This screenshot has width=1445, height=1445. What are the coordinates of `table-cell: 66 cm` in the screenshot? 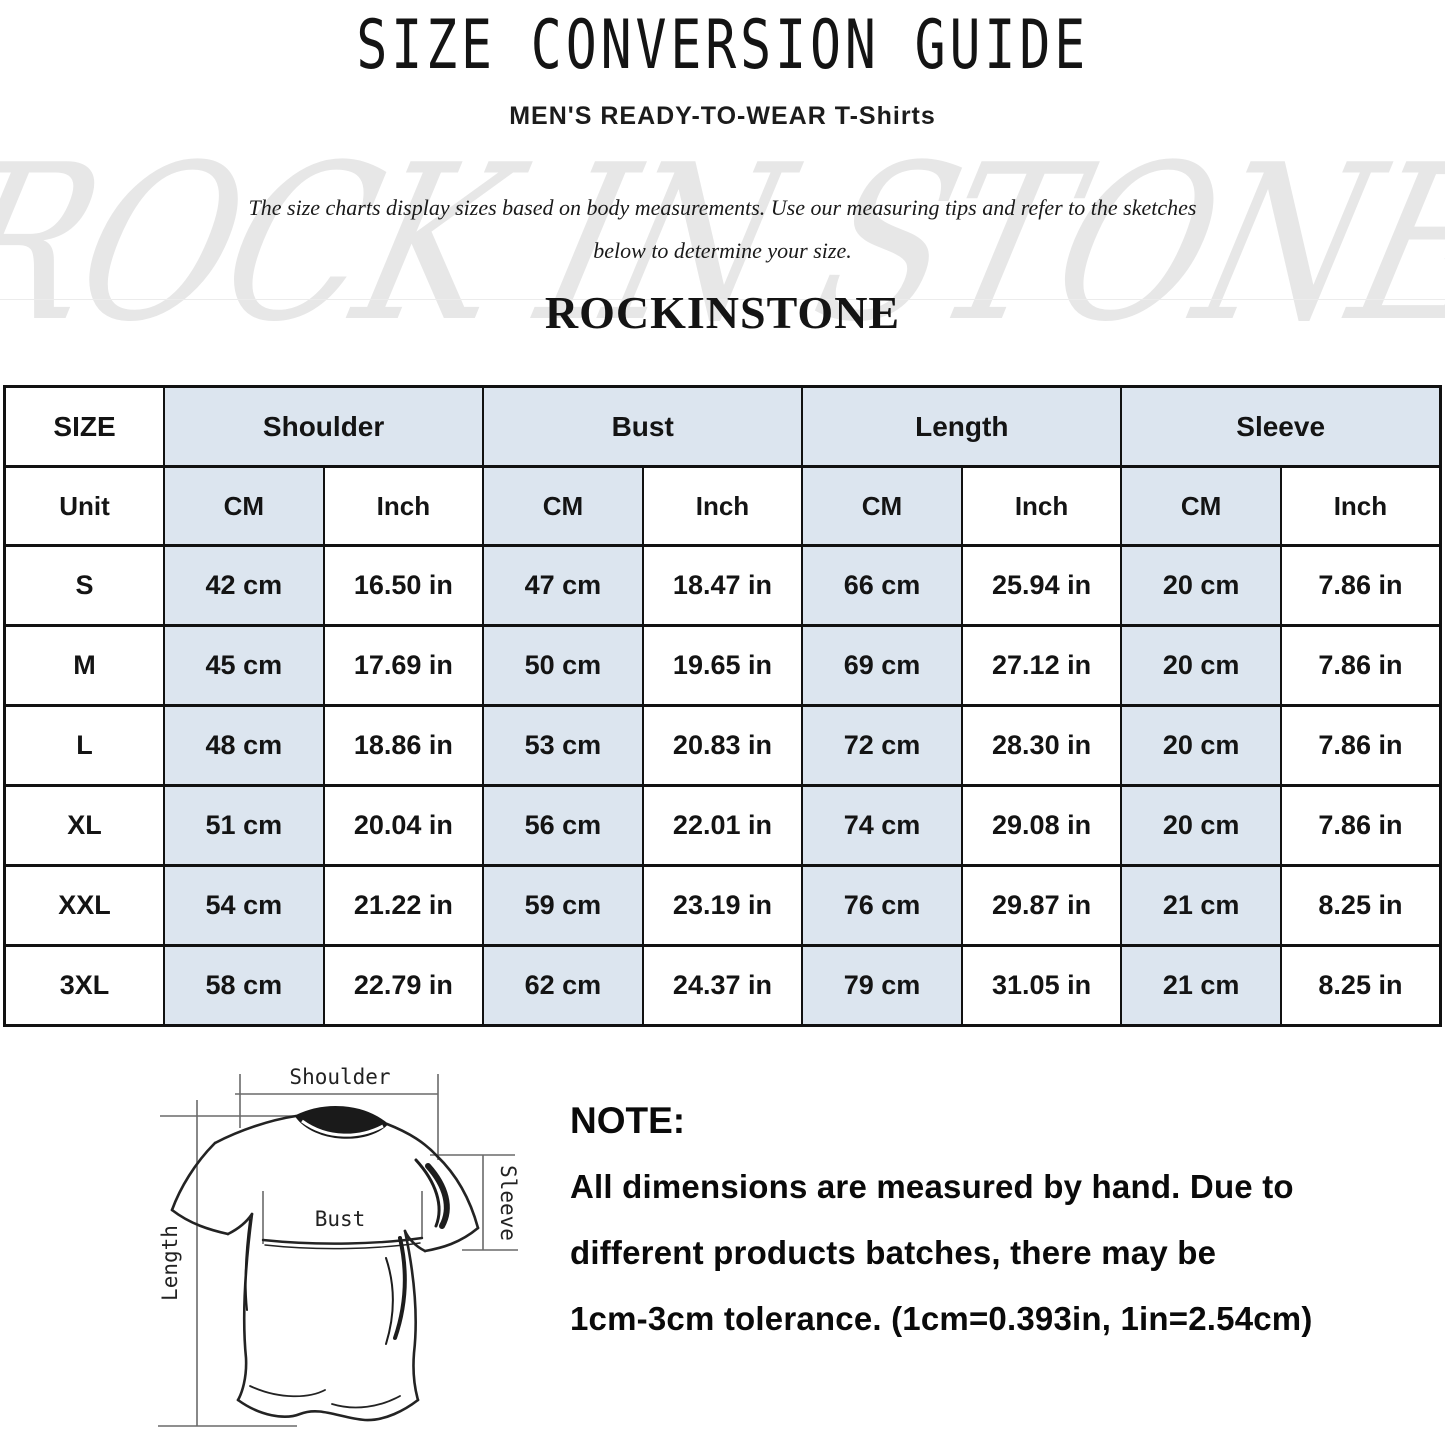 It's located at (882, 585).